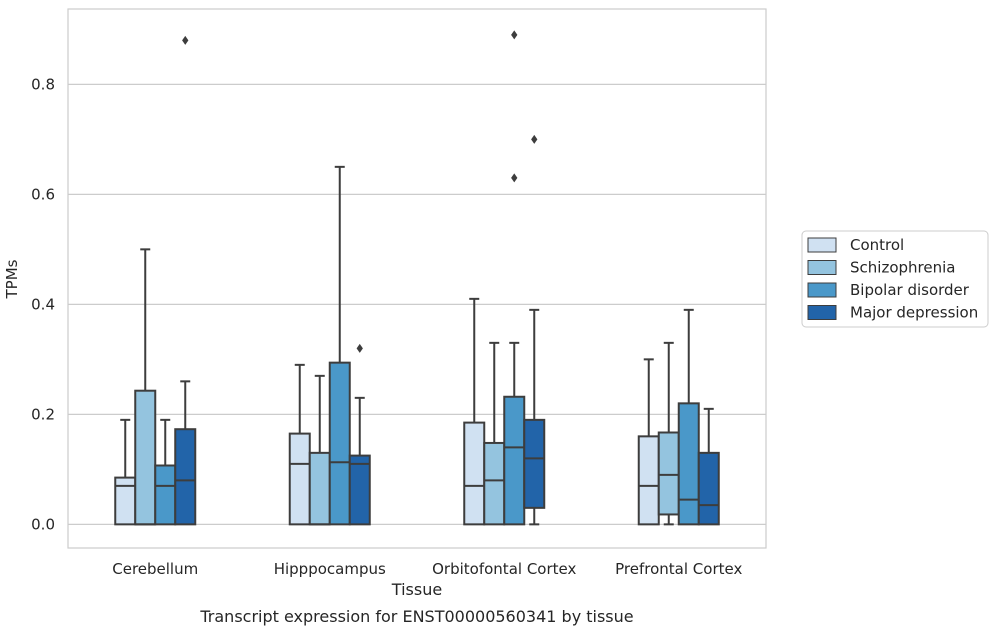 Image resolution: width=997 pixels, height=638 pixels. What do you see at coordinates (43, 414) in the screenshot?
I see `y-tick-label: 0.2` at bounding box center [43, 414].